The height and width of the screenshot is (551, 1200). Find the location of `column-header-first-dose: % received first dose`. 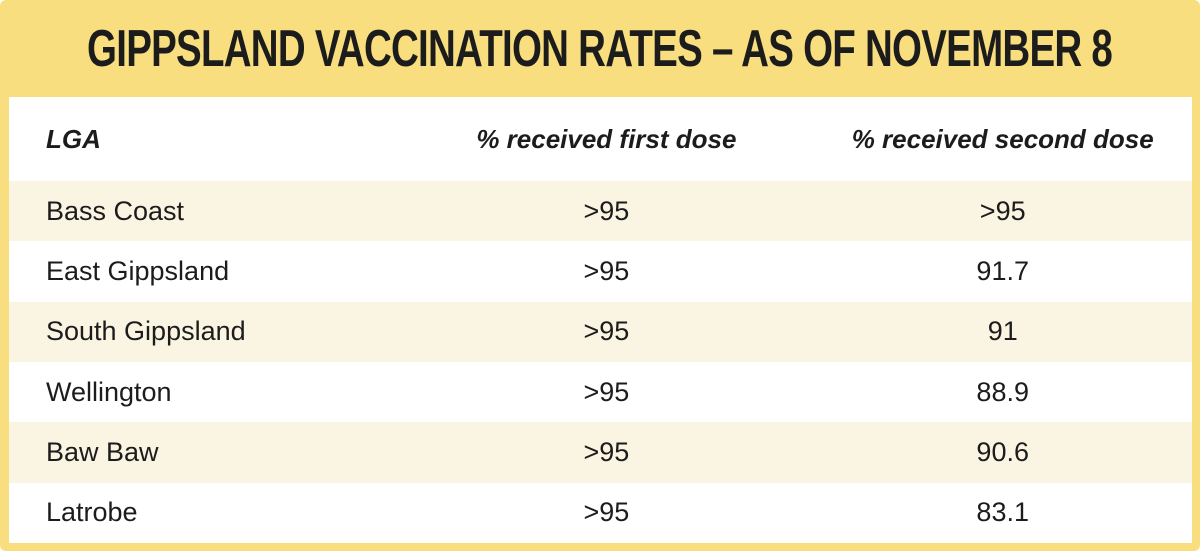

column-header-first-dose: % received first dose is located at coordinates (606, 138).